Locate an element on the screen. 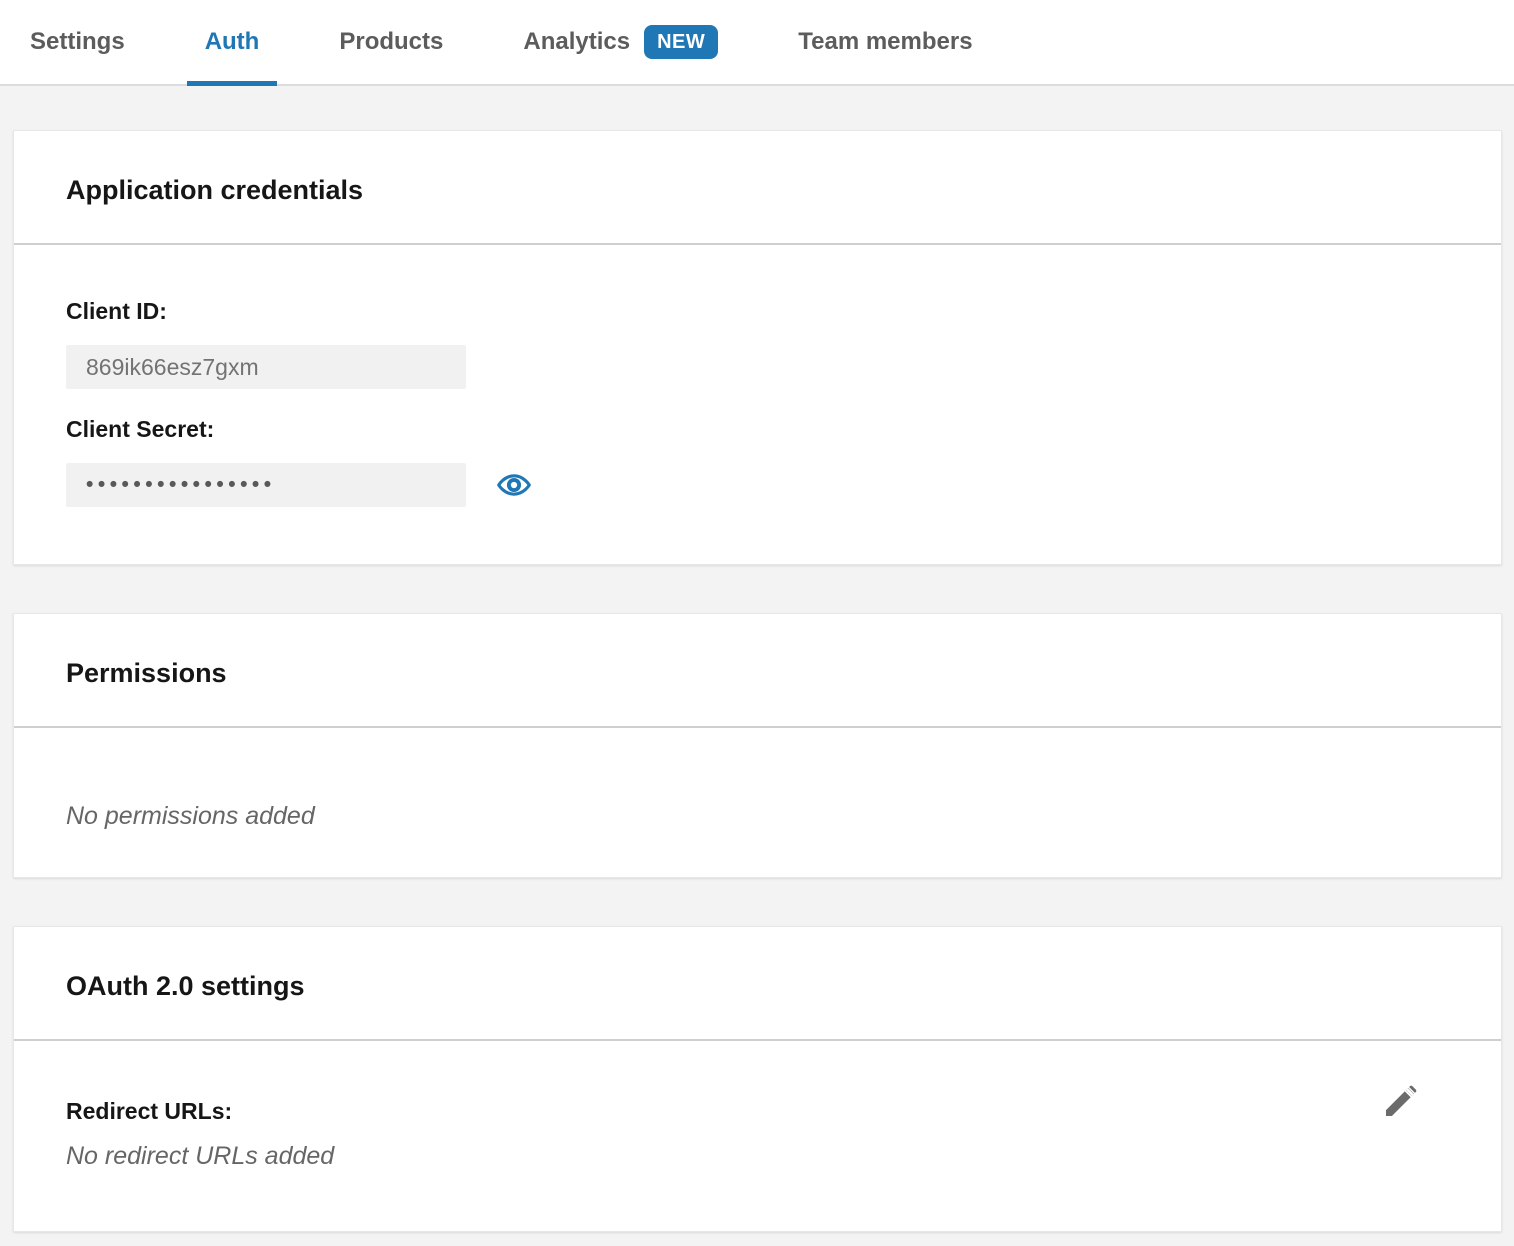 The height and width of the screenshot is (1246, 1514). toggle-secret-visibility-button is located at coordinates (514, 485).